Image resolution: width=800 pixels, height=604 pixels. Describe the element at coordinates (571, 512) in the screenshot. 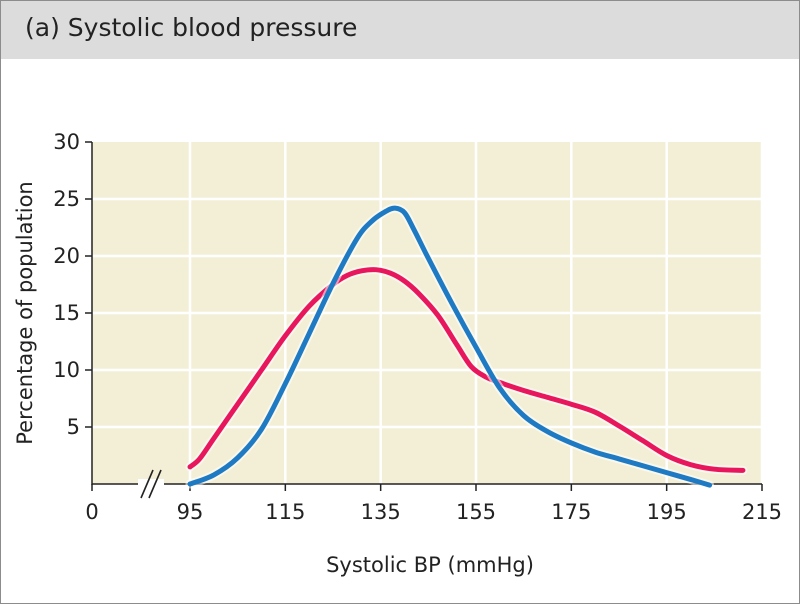

I see `x-tick-label: 175` at that location.